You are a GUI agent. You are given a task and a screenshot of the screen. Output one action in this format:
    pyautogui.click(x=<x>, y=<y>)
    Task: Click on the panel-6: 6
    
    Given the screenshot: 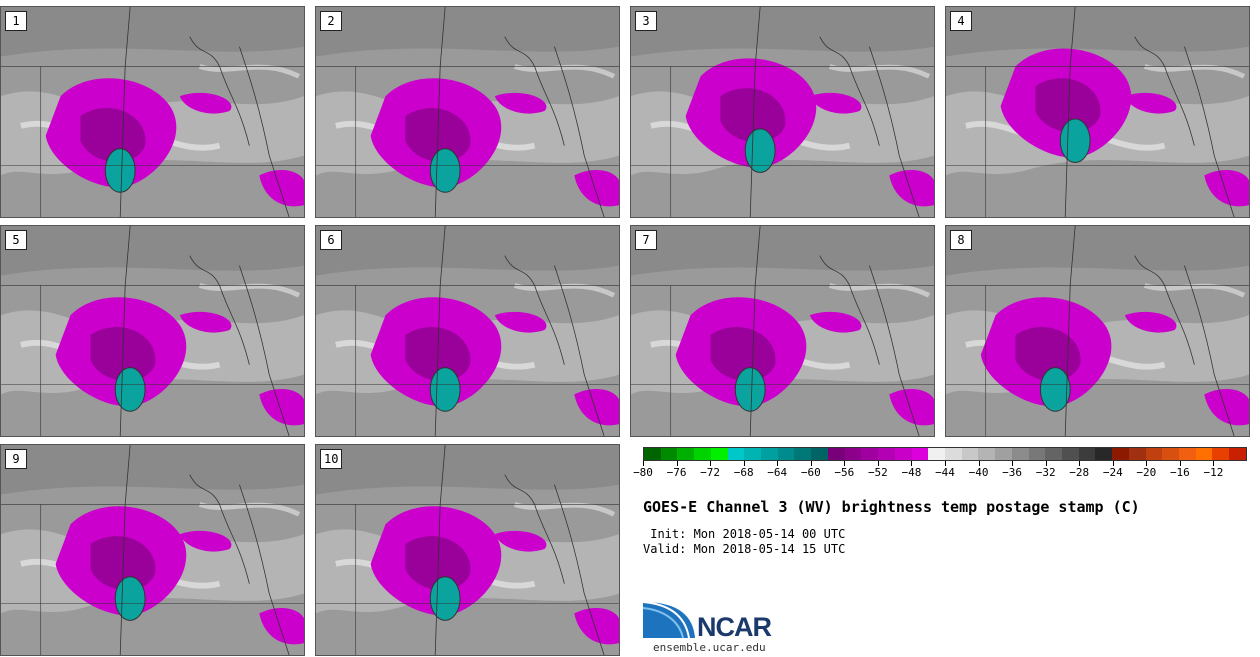 What is the action you would take?
    pyautogui.click(x=467, y=331)
    